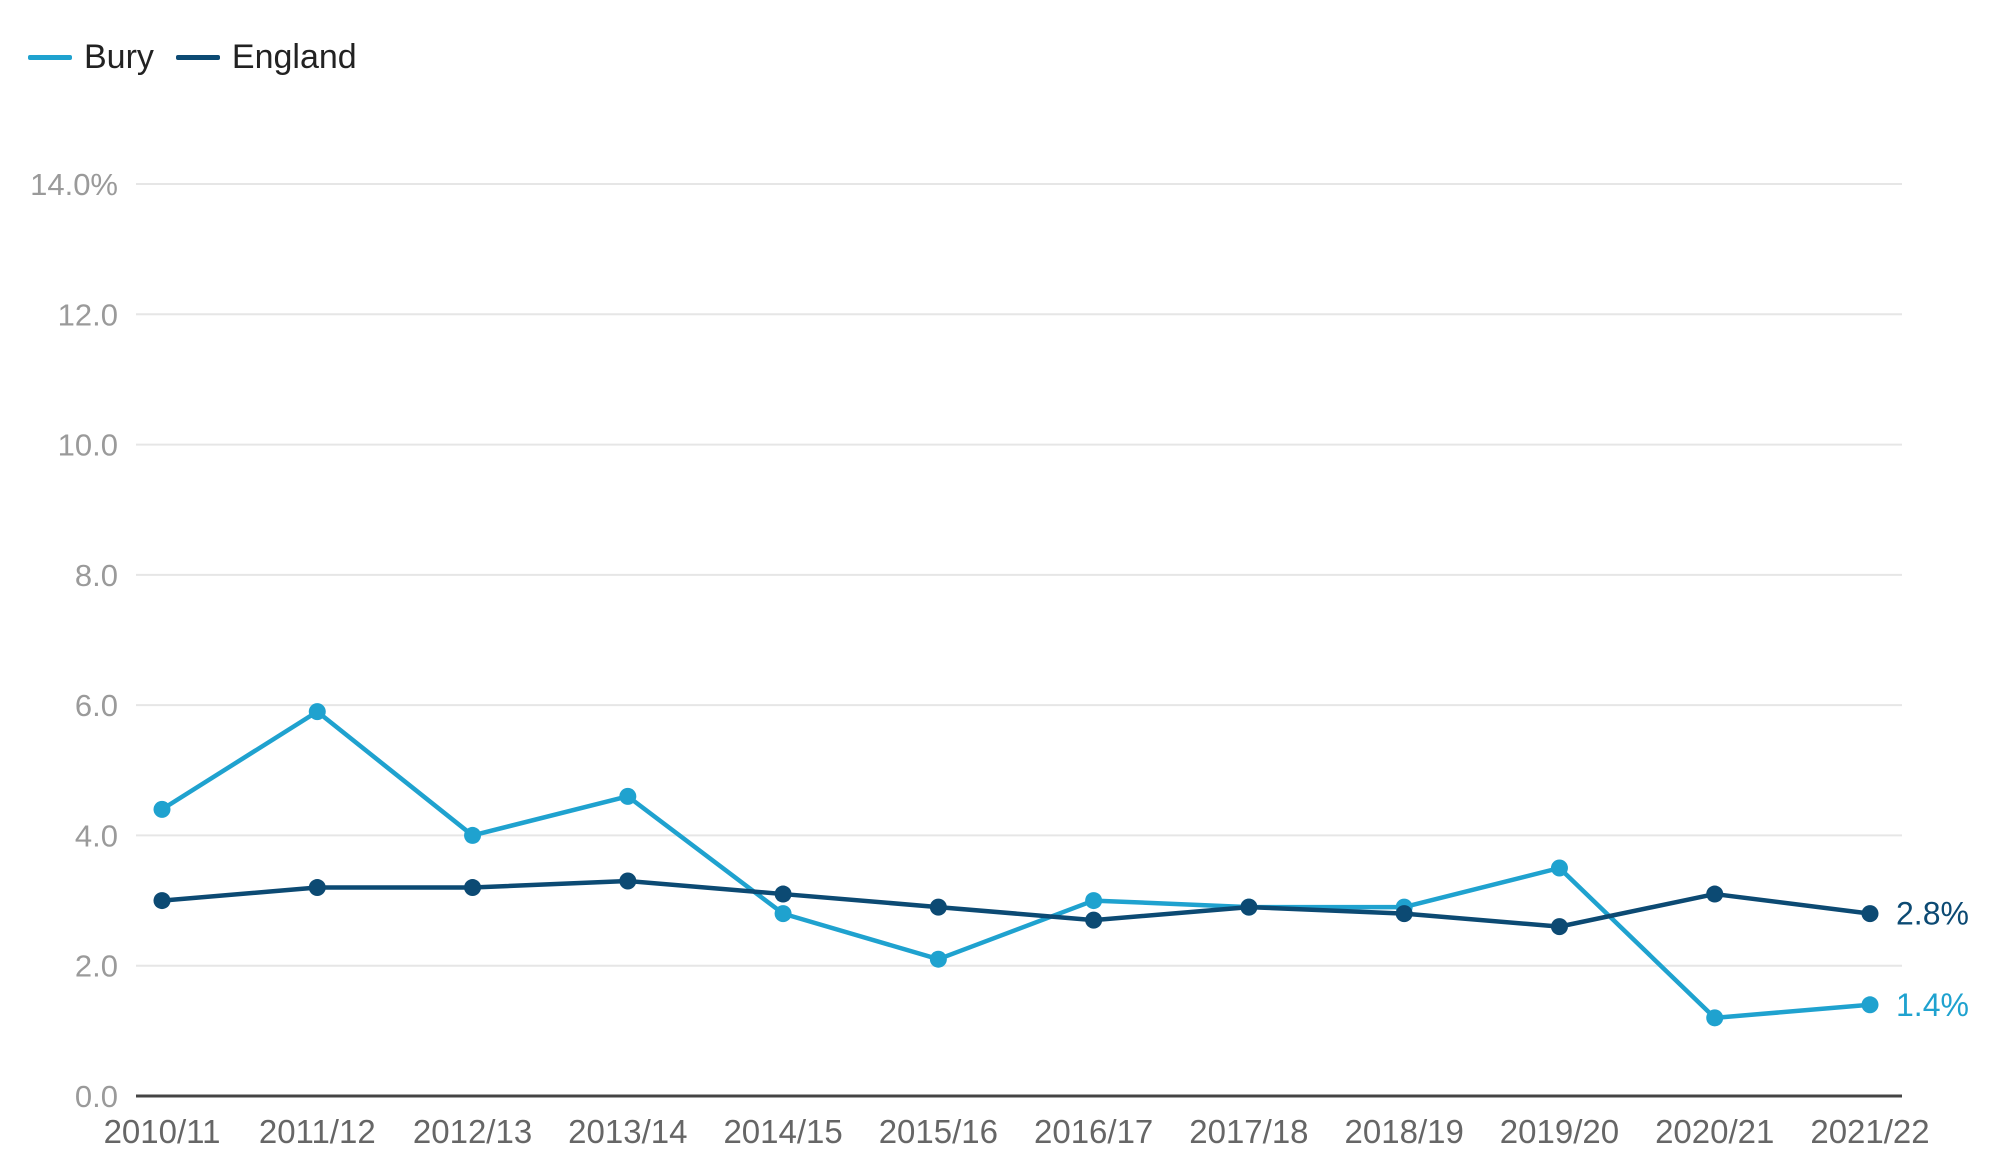 The width and height of the screenshot is (2000, 1160). What do you see at coordinates (627, 1131) in the screenshot?
I see `x-tick-label: 2013/14` at bounding box center [627, 1131].